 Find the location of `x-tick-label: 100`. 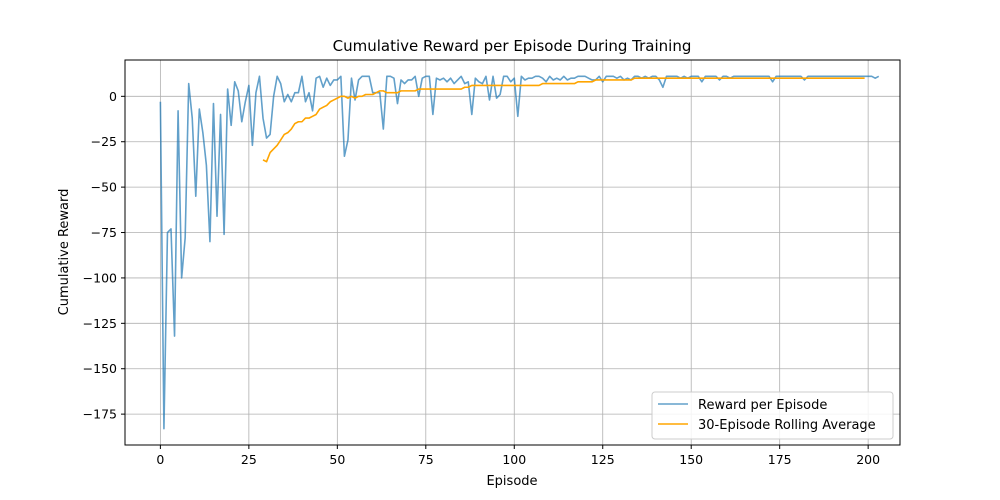

x-tick-label: 100 is located at coordinates (514, 459).